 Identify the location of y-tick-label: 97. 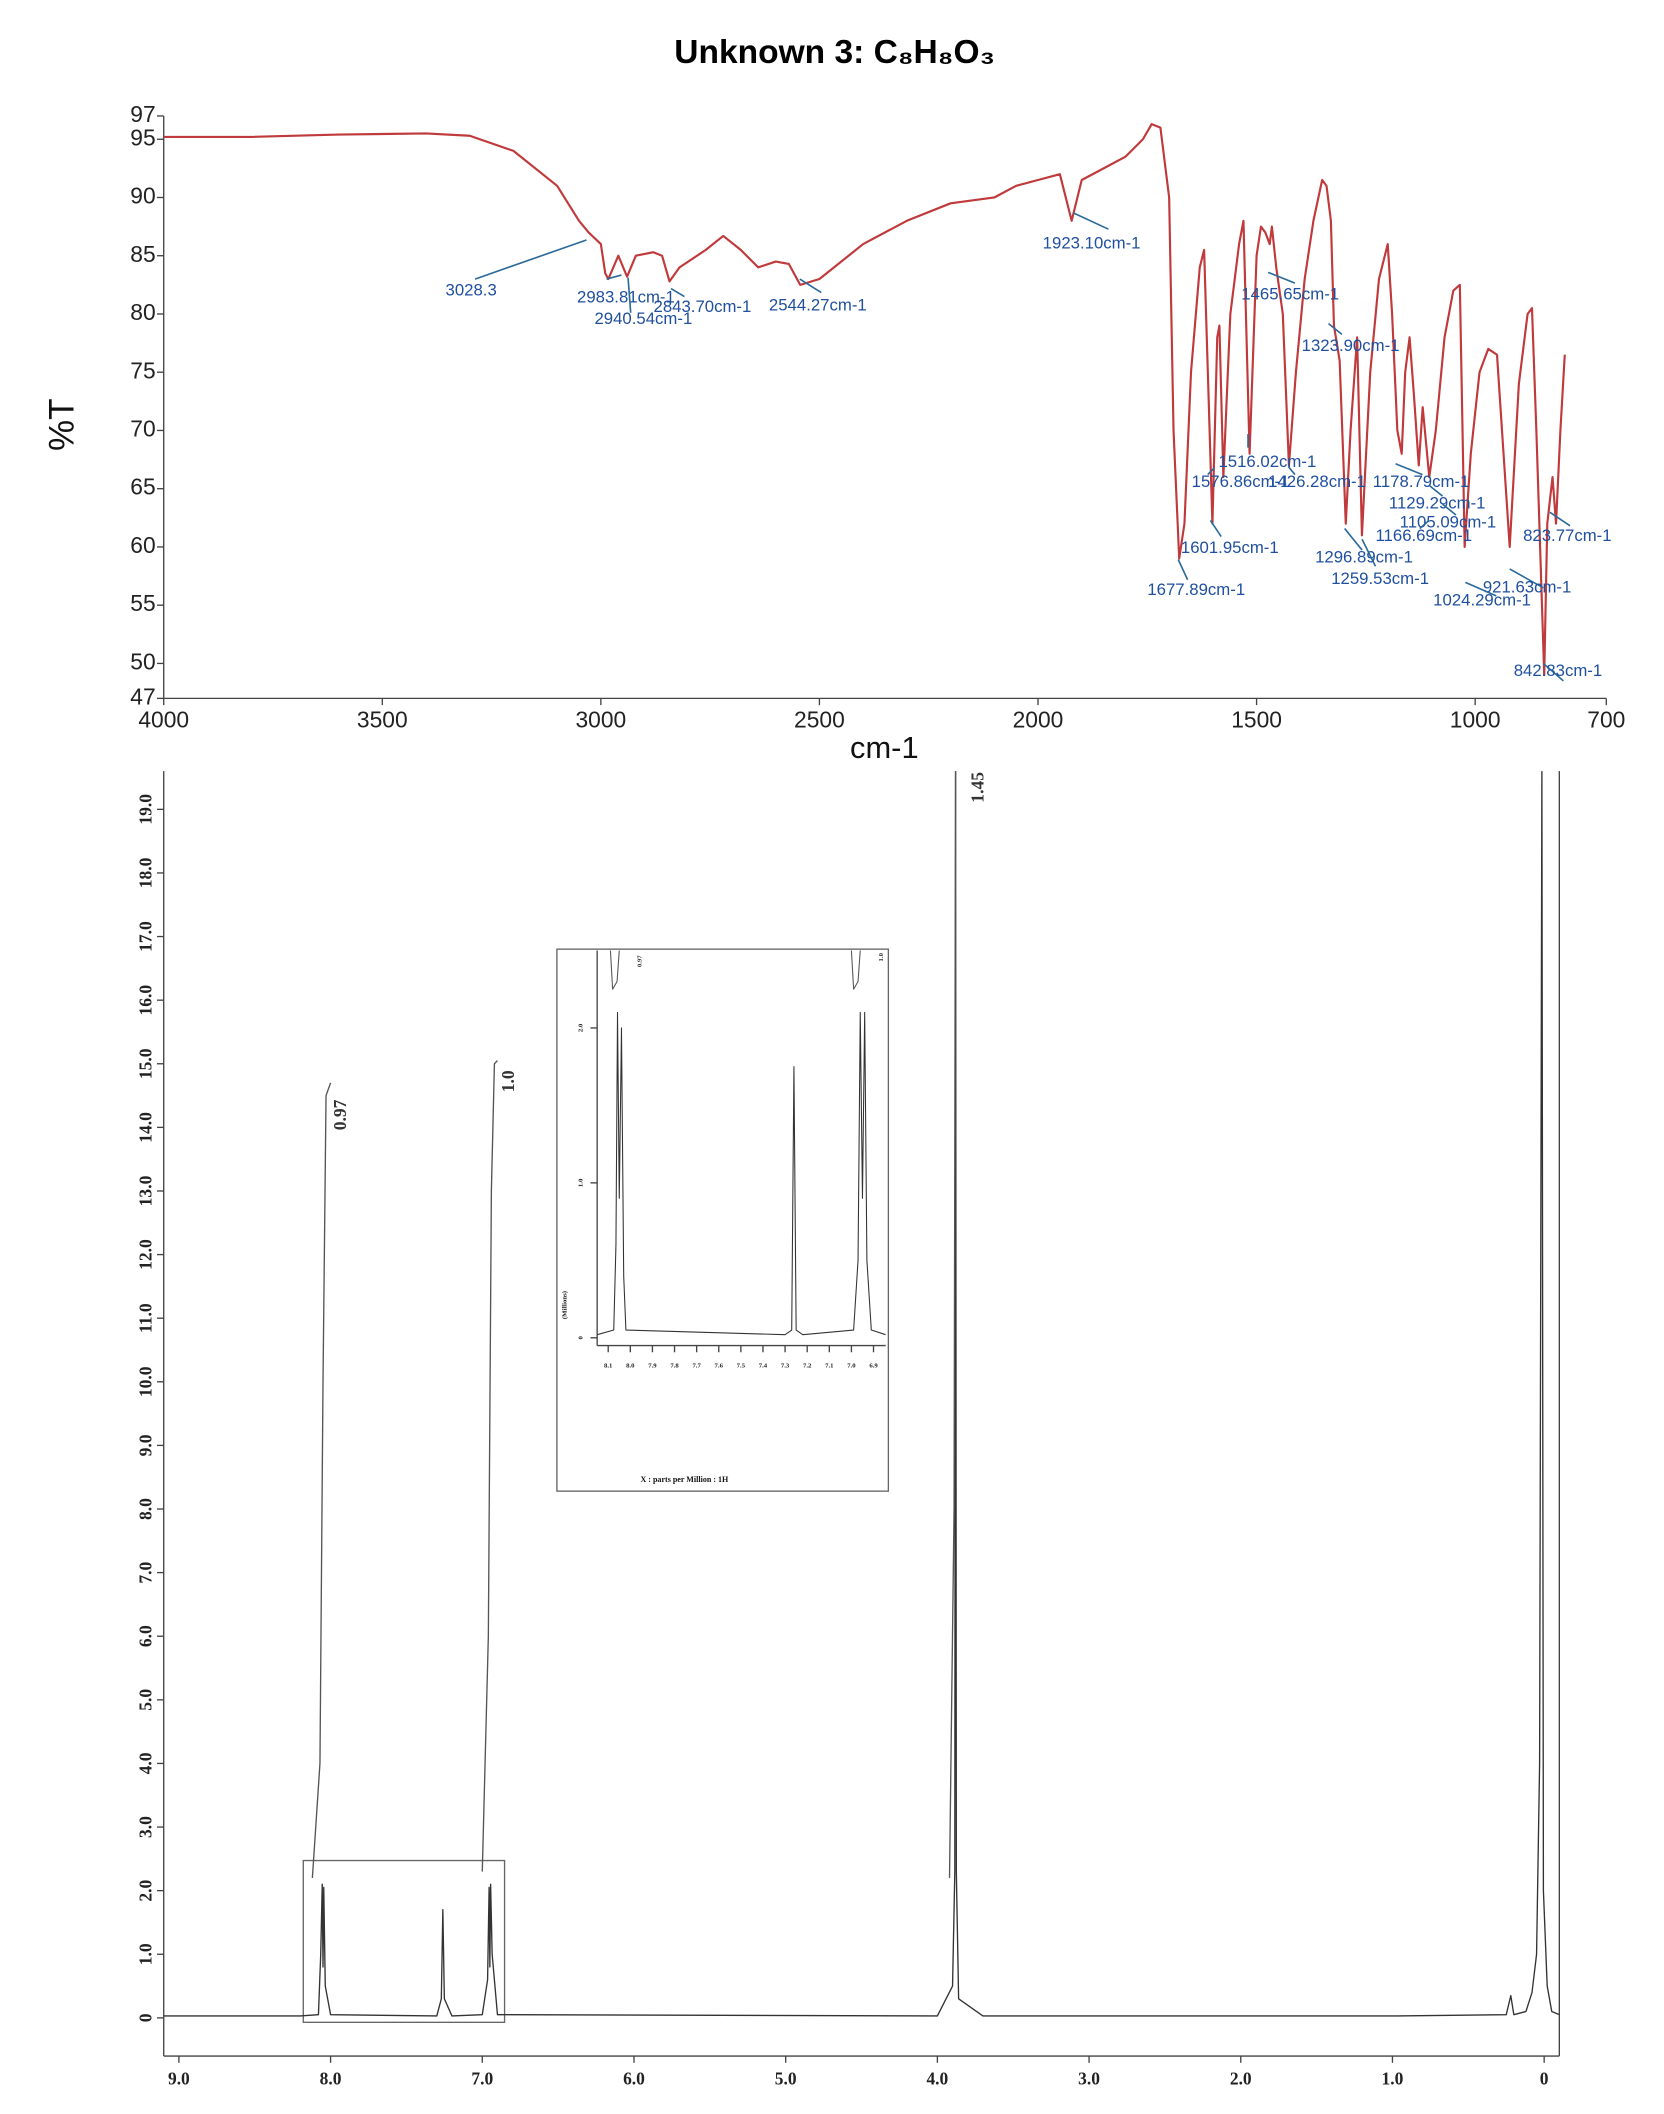
(142, 114).